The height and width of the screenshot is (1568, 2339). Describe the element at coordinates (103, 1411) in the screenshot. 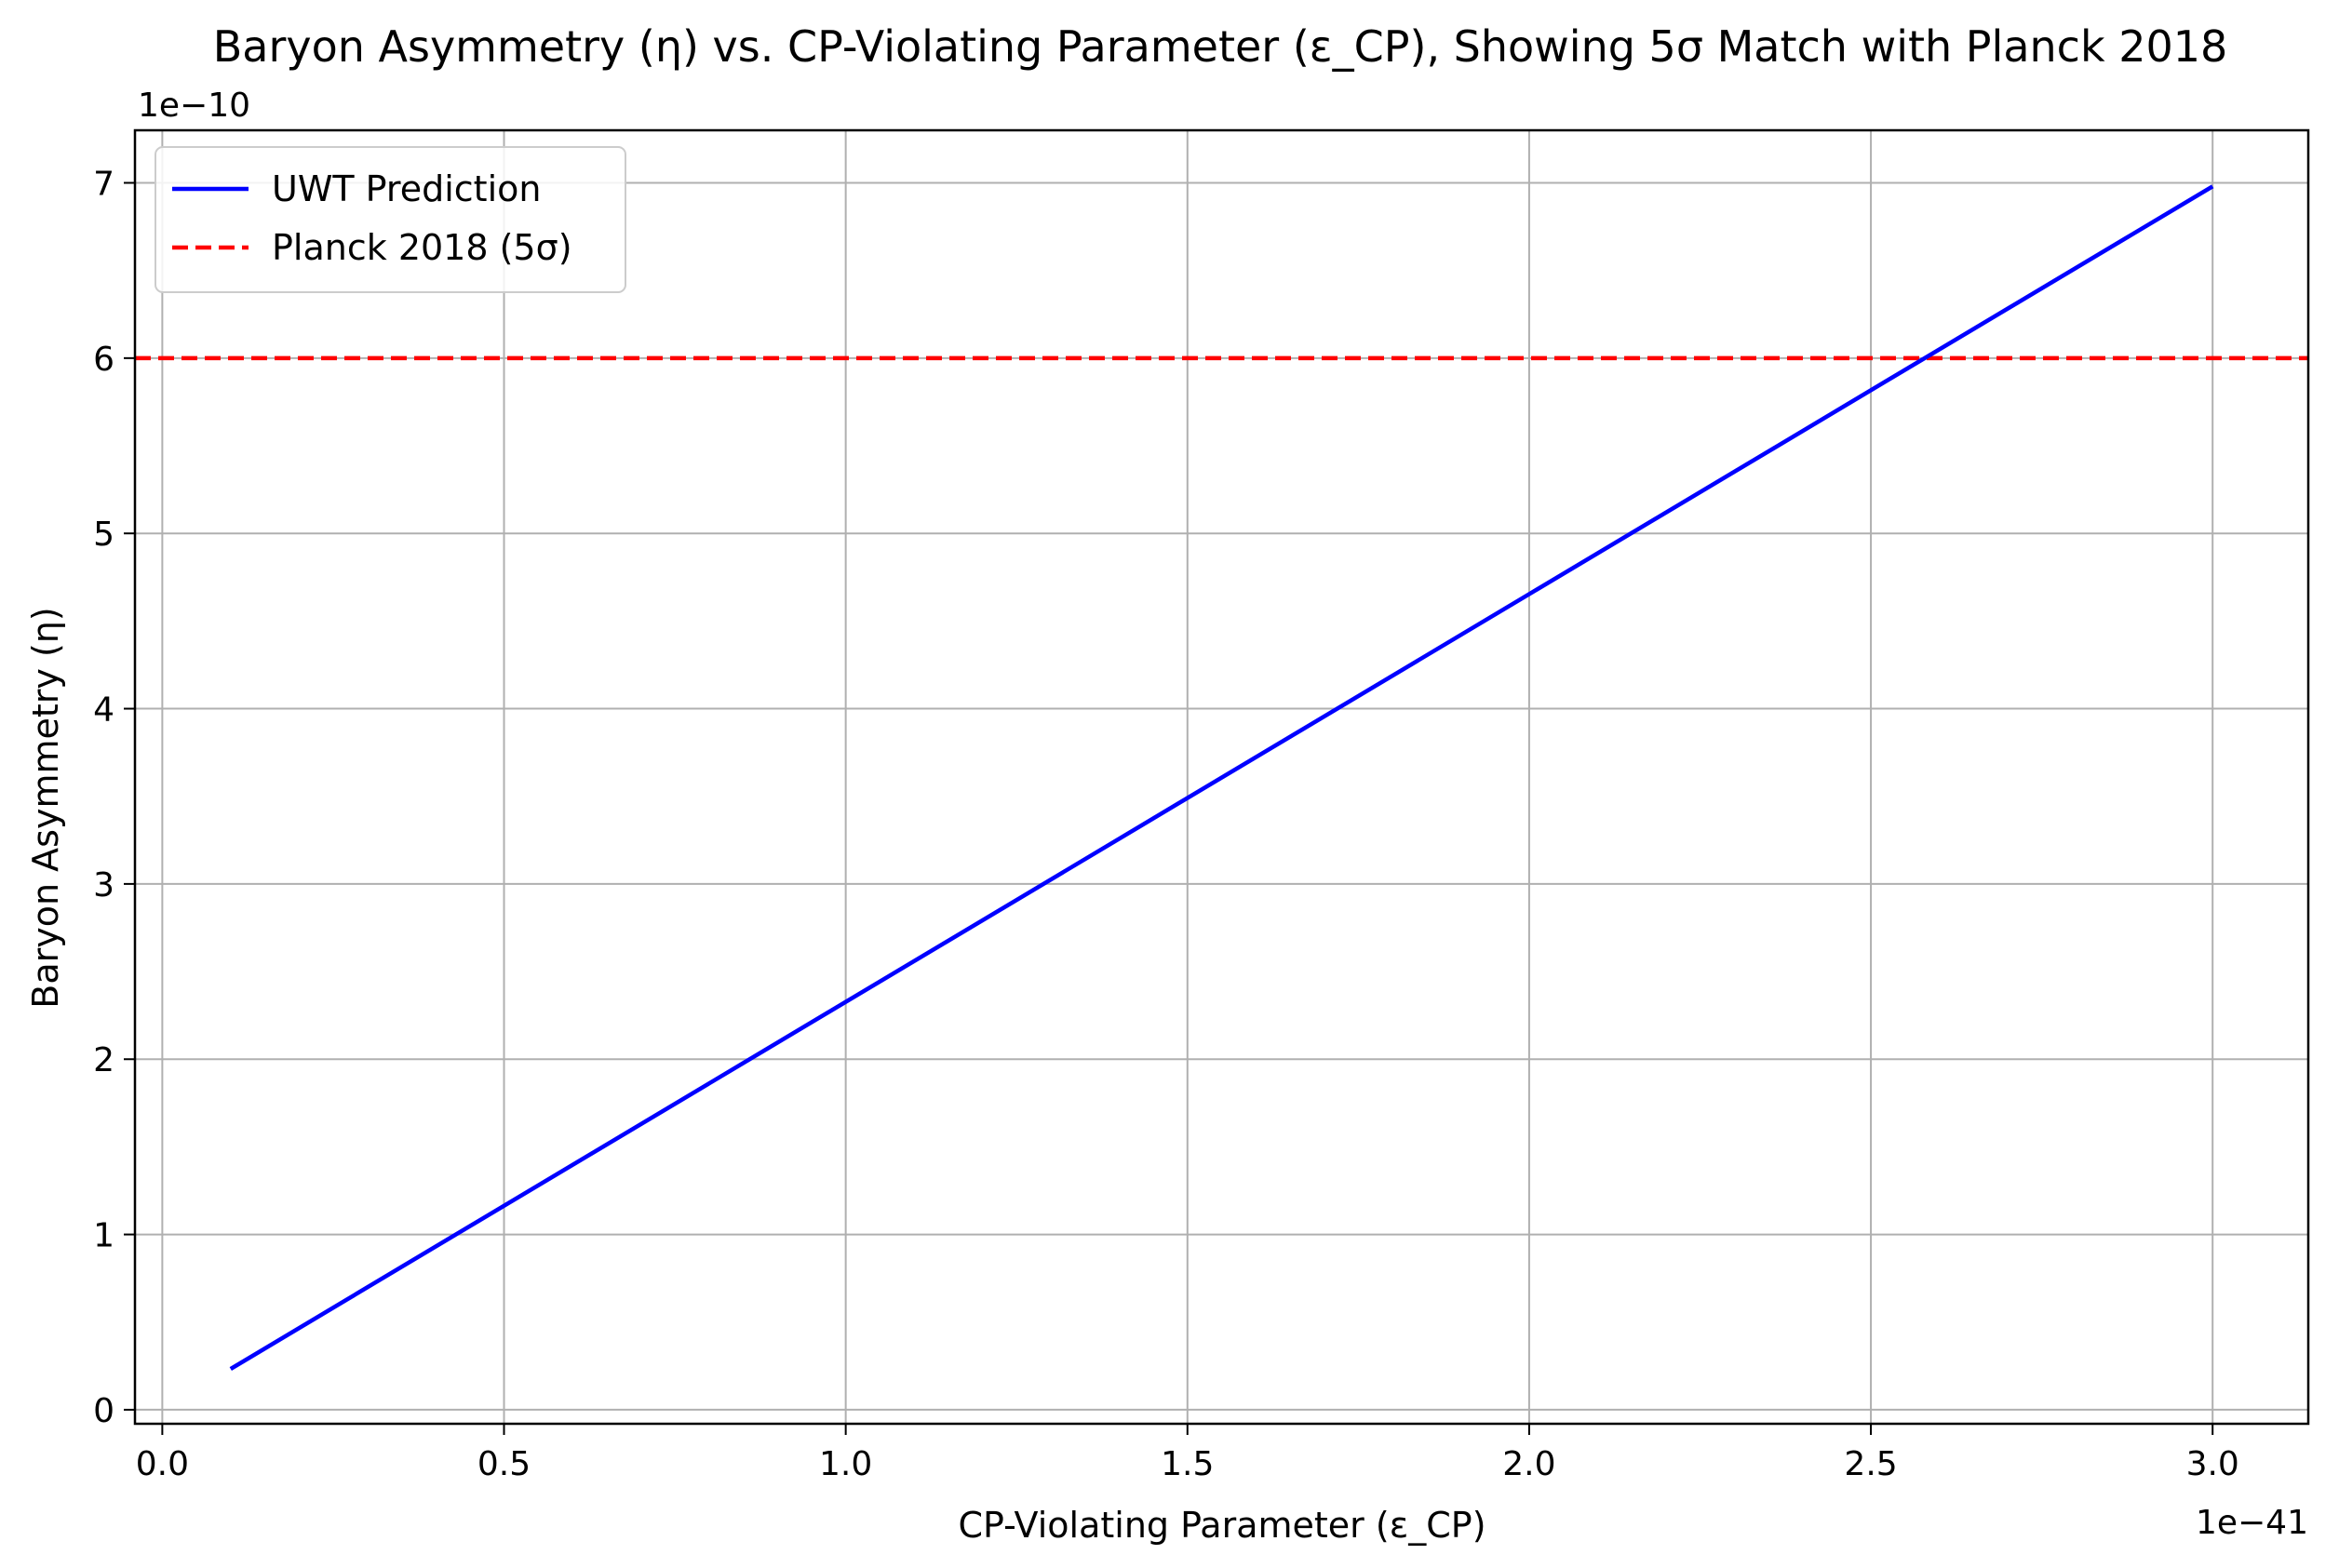

I see `y-tick-label: 0` at that location.